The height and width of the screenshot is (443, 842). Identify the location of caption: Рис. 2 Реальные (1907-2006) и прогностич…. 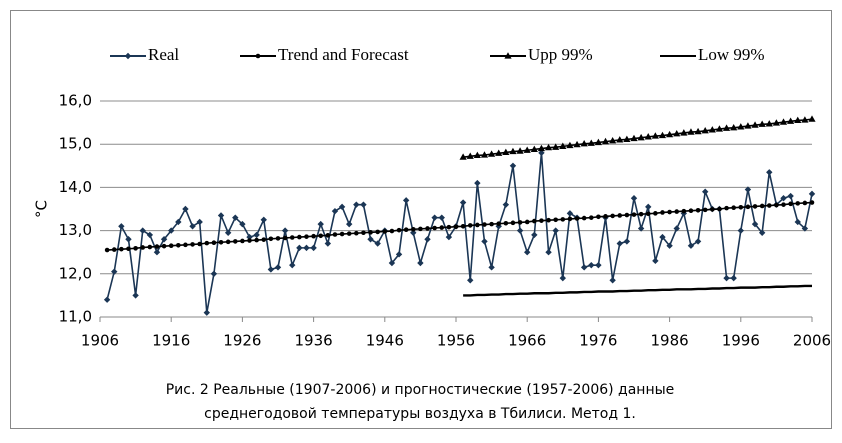
(420, 390).